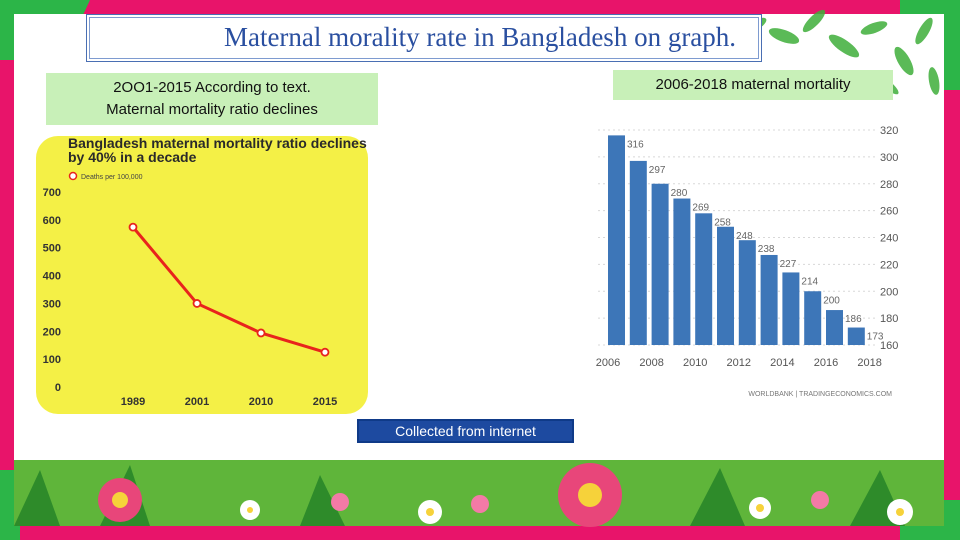  What do you see at coordinates (889, 346) in the screenshot?
I see `y-tick-label: 160` at bounding box center [889, 346].